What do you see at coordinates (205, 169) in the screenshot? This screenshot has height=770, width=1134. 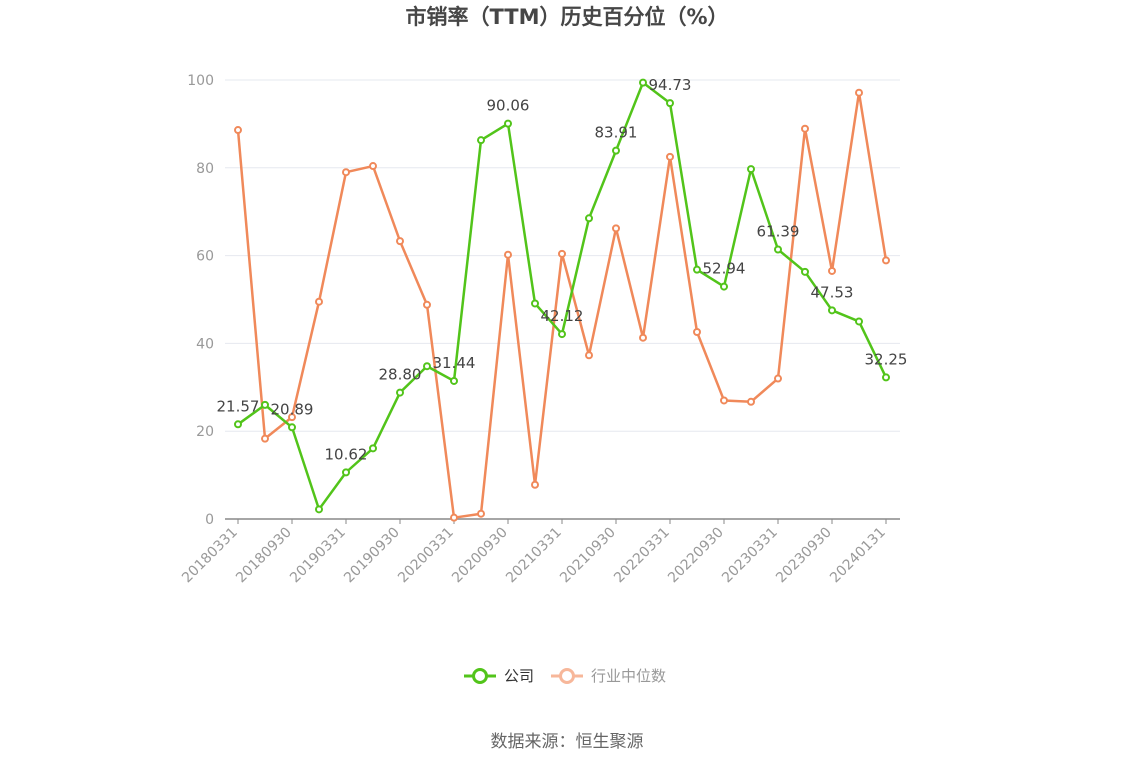 I see `y-tick-label-80: 80` at bounding box center [205, 169].